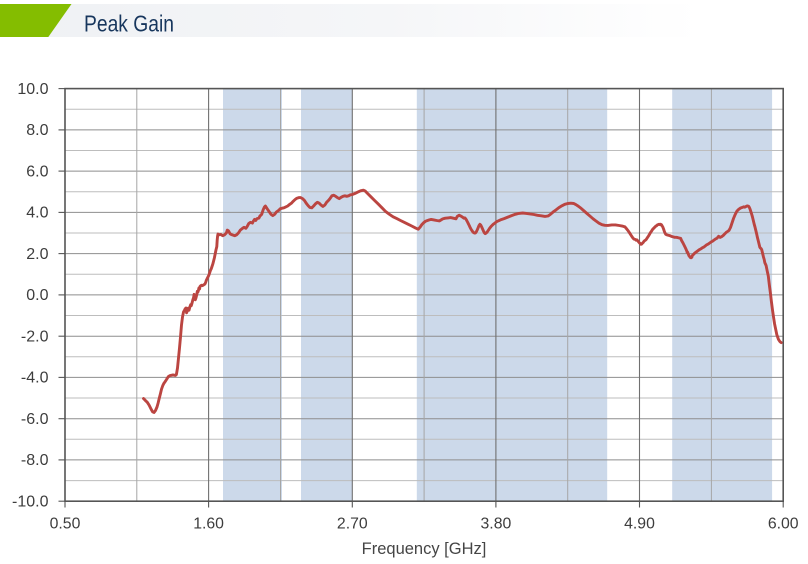 The image size is (808, 564). I want to click on svg-text: 4.90, so click(639, 524).